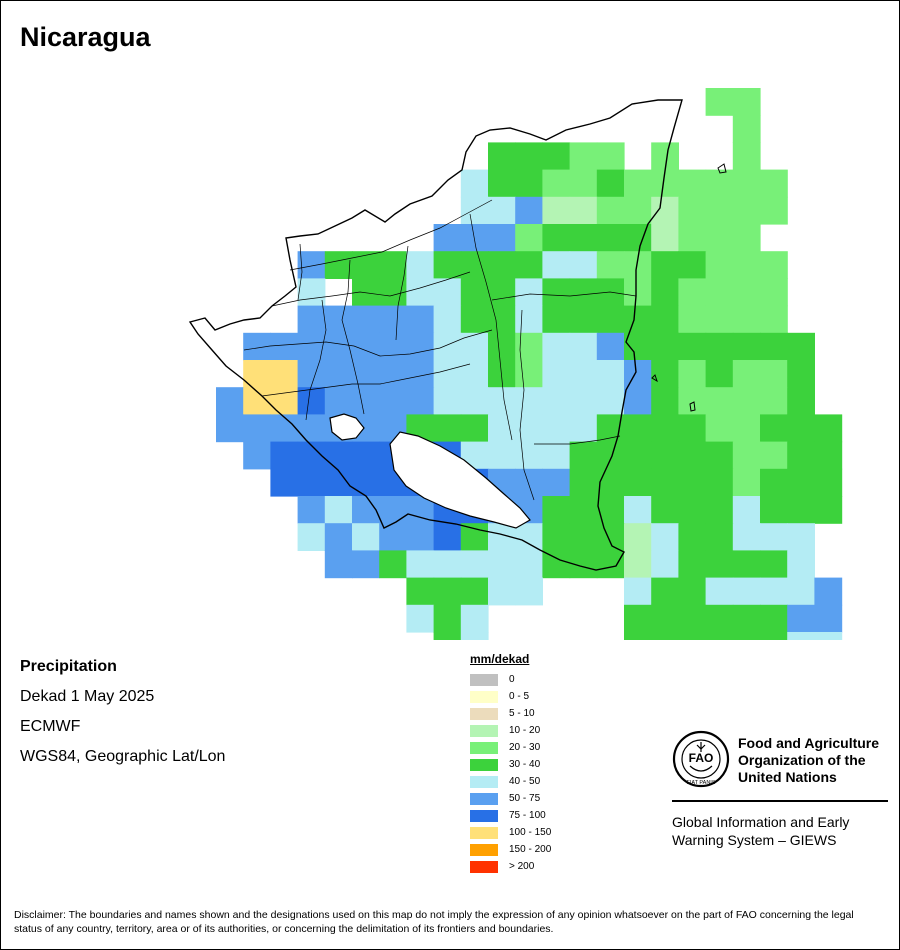 This screenshot has height=950, width=900. I want to click on fao-emblem-icon: FAO FIAT PANIS, so click(701, 759).